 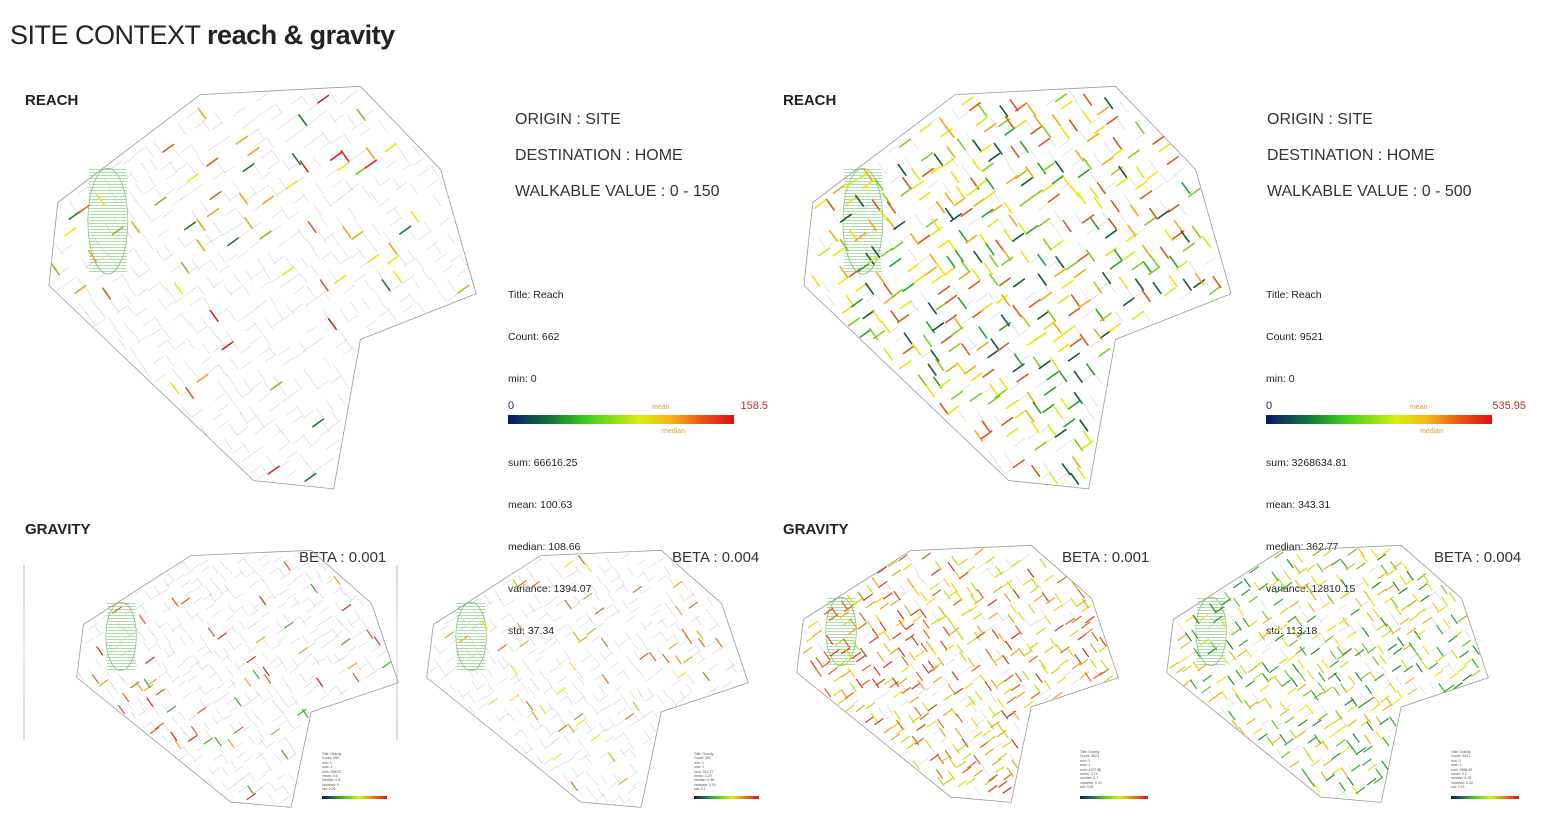 I want to click on stat-line: mean: 343.31, so click(x=1298, y=505).